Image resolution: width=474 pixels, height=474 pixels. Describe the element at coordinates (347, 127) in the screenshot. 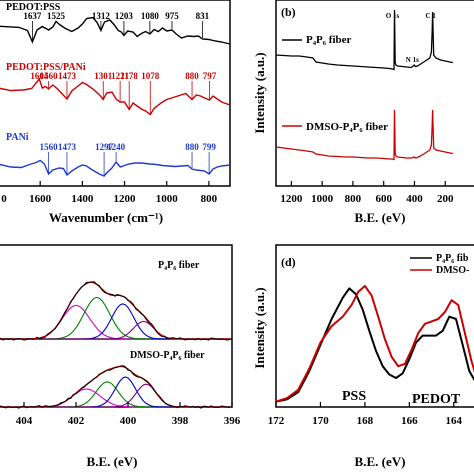

I see `legend-label-dmso-p4p6: DMSO-P₄P₆ fiber` at that location.